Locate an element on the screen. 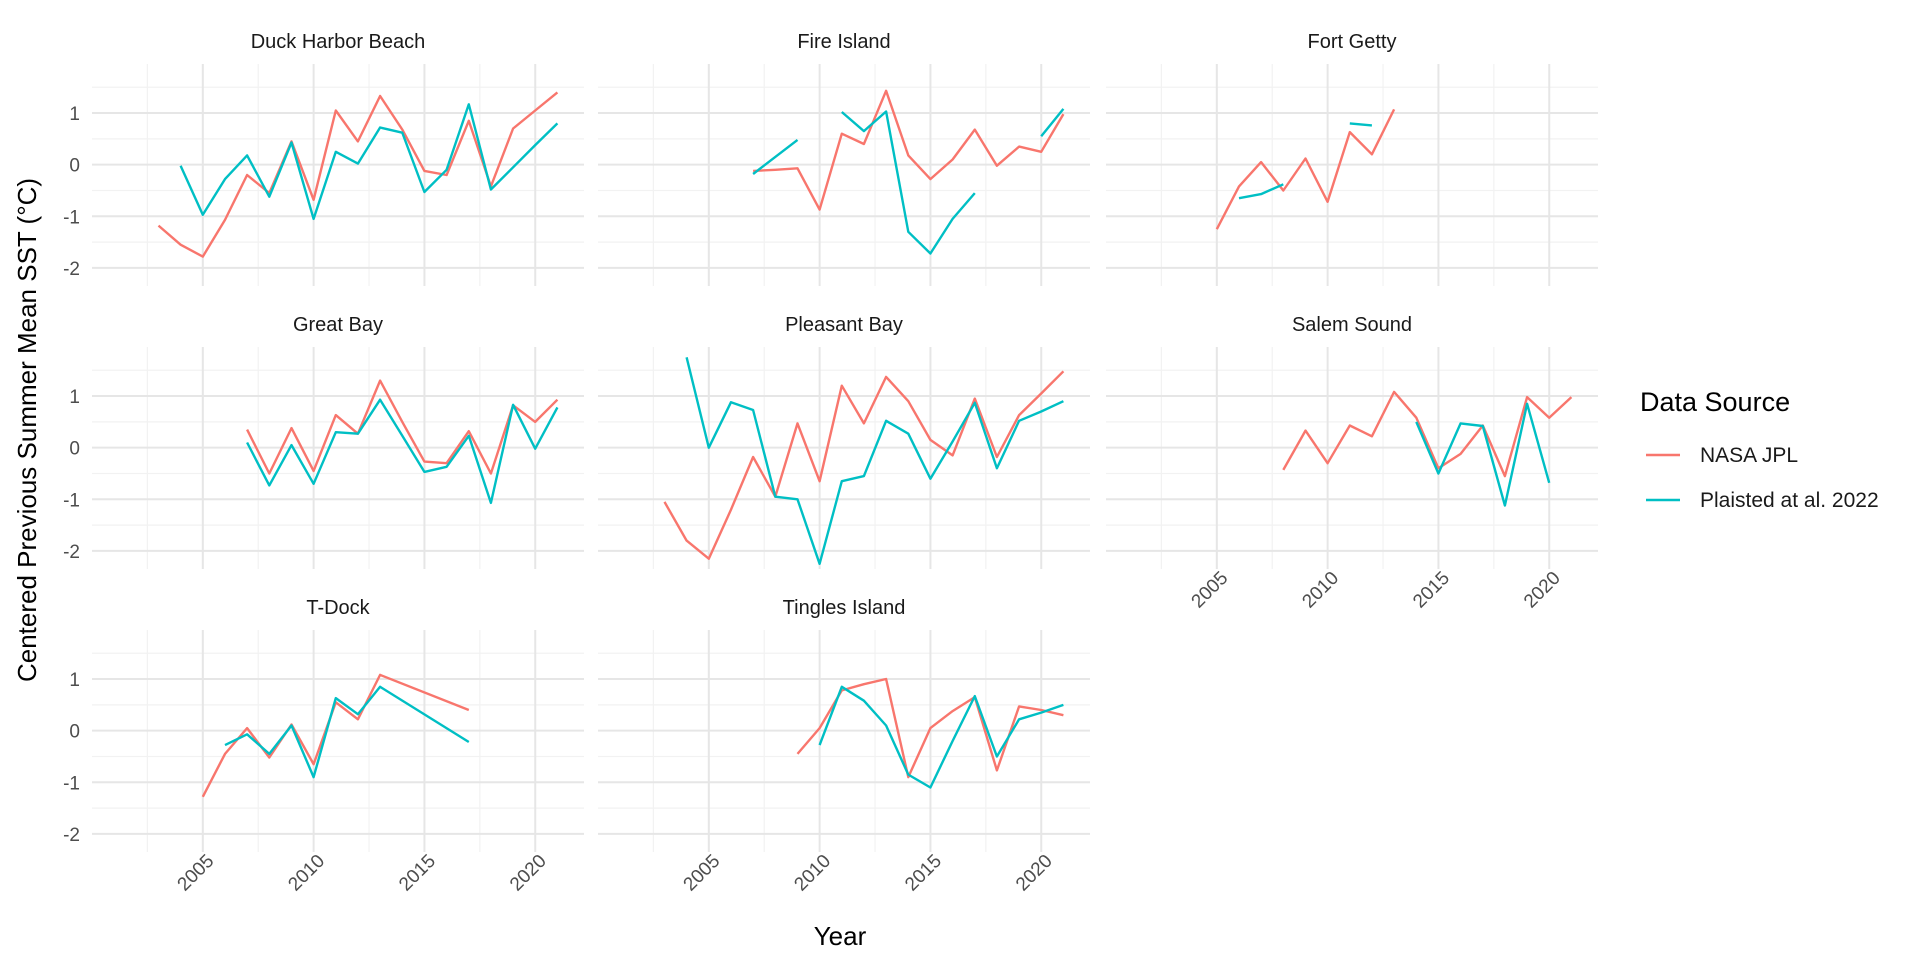  panel-title: Fort Getty is located at coordinates (1352, 42).